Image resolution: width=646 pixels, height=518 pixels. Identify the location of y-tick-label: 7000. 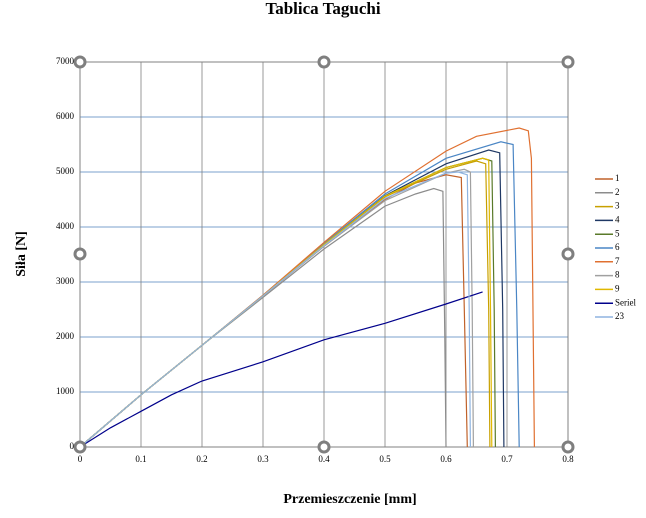
(65, 61).